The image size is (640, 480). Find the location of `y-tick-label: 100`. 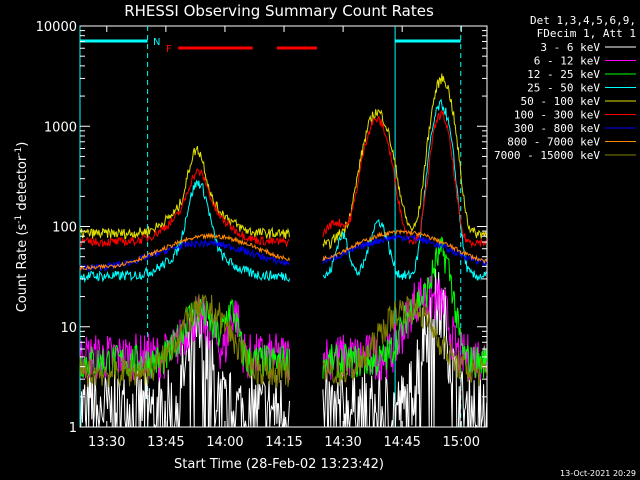

y-tick-label: 100 is located at coordinates (64, 228).